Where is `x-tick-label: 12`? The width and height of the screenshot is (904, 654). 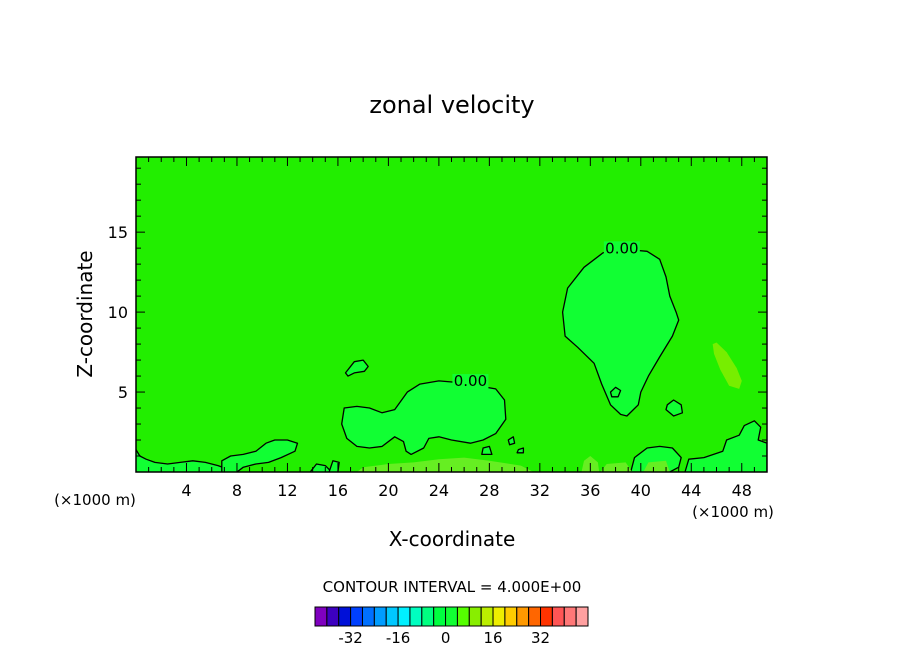
x-tick-label: 12 is located at coordinates (287, 490).